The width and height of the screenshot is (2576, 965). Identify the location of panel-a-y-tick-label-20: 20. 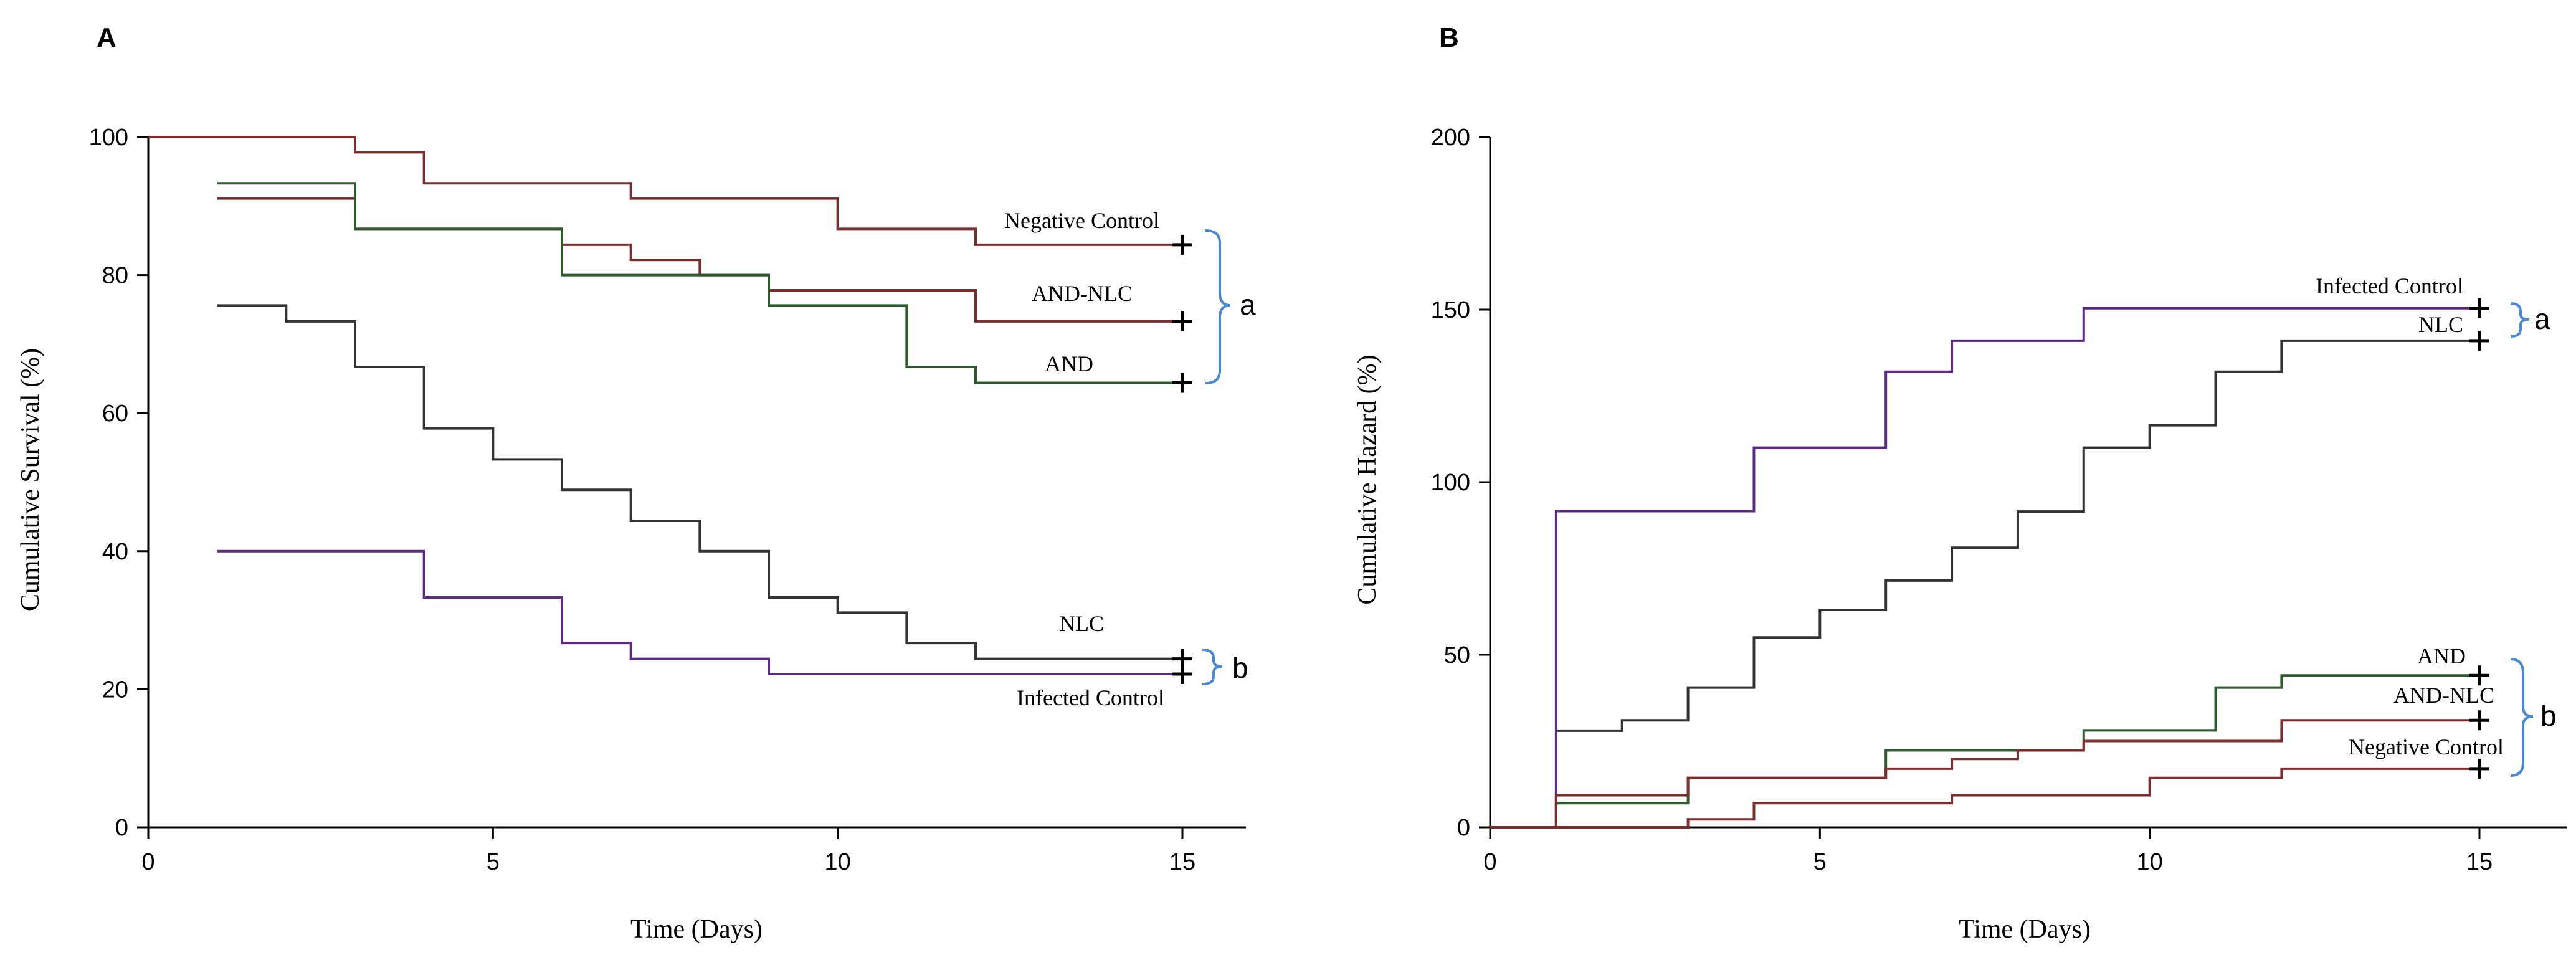
(115, 690).